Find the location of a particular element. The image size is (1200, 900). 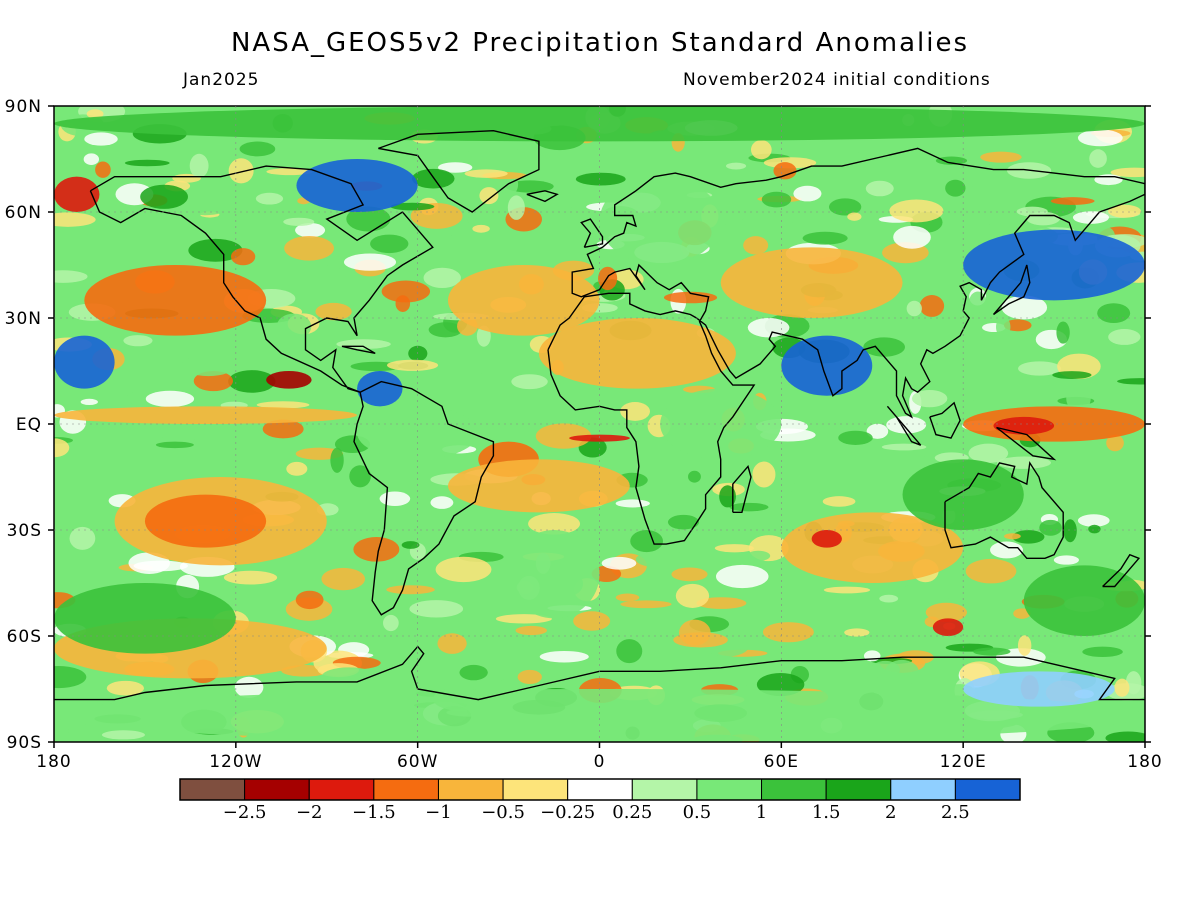

colorbar is located at coordinates (600, 789).